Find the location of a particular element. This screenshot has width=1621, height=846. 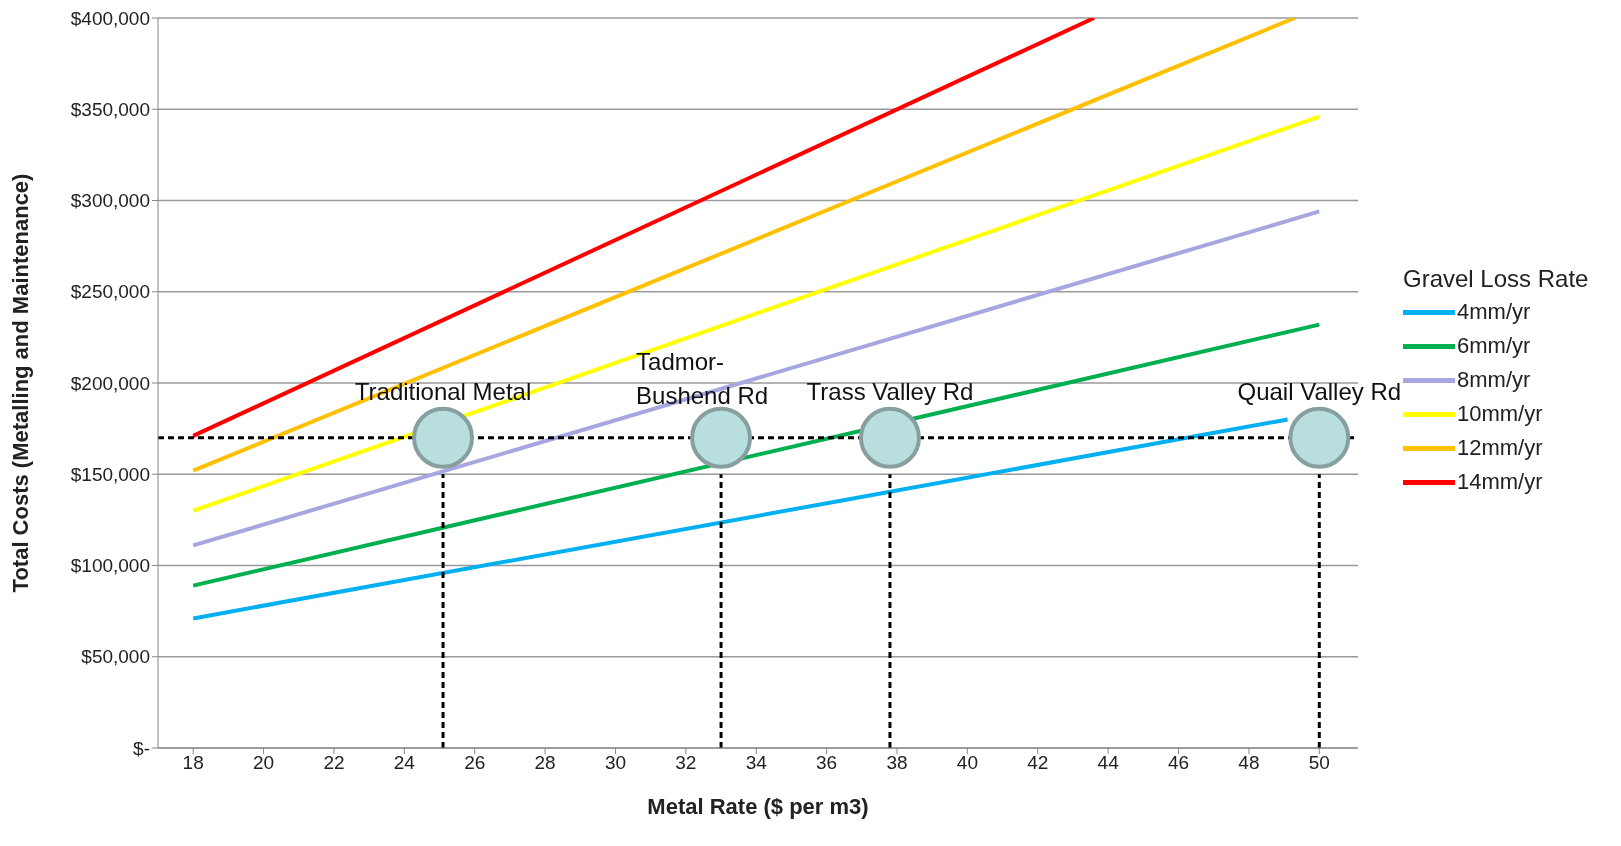

legend-label: 4mm/yr is located at coordinates (1494, 312).